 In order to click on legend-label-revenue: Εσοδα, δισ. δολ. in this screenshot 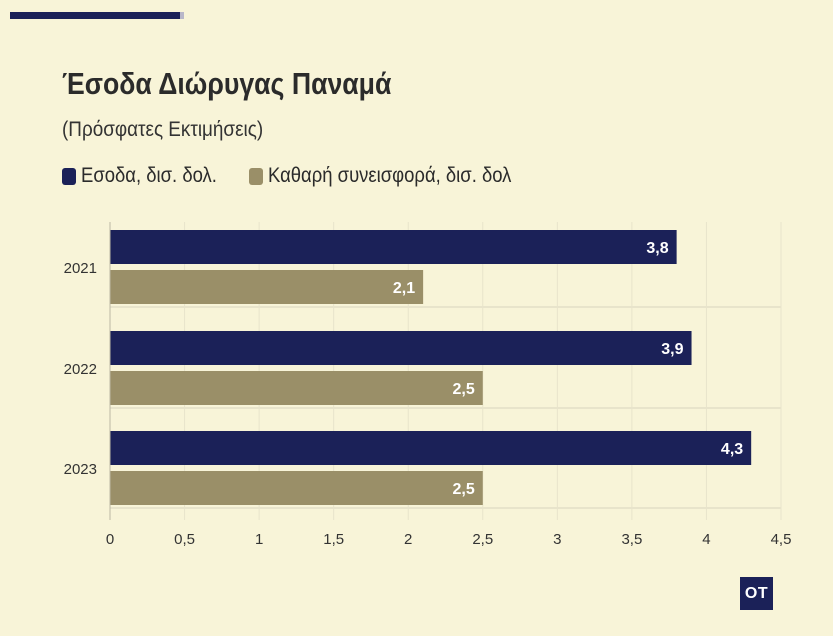, I will do `click(149, 175)`.